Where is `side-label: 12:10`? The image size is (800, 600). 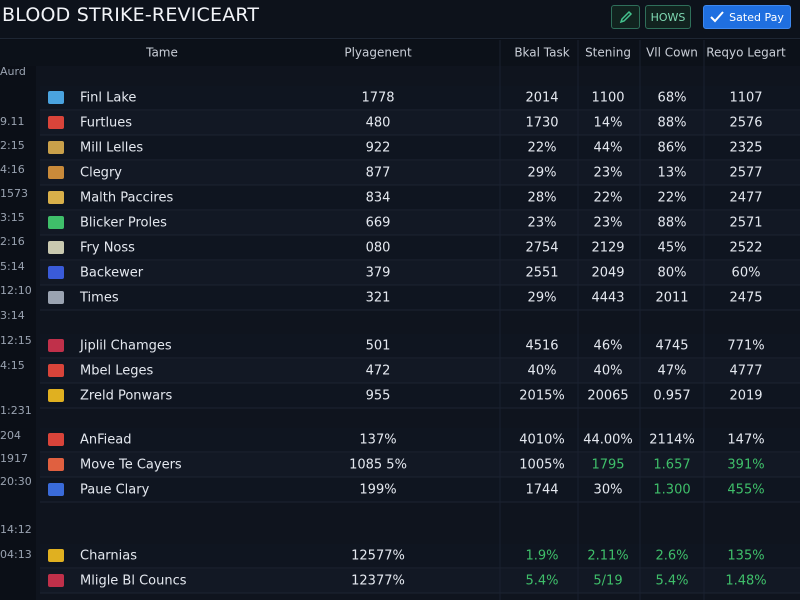 side-label: 12:10 is located at coordinates (16, 290).